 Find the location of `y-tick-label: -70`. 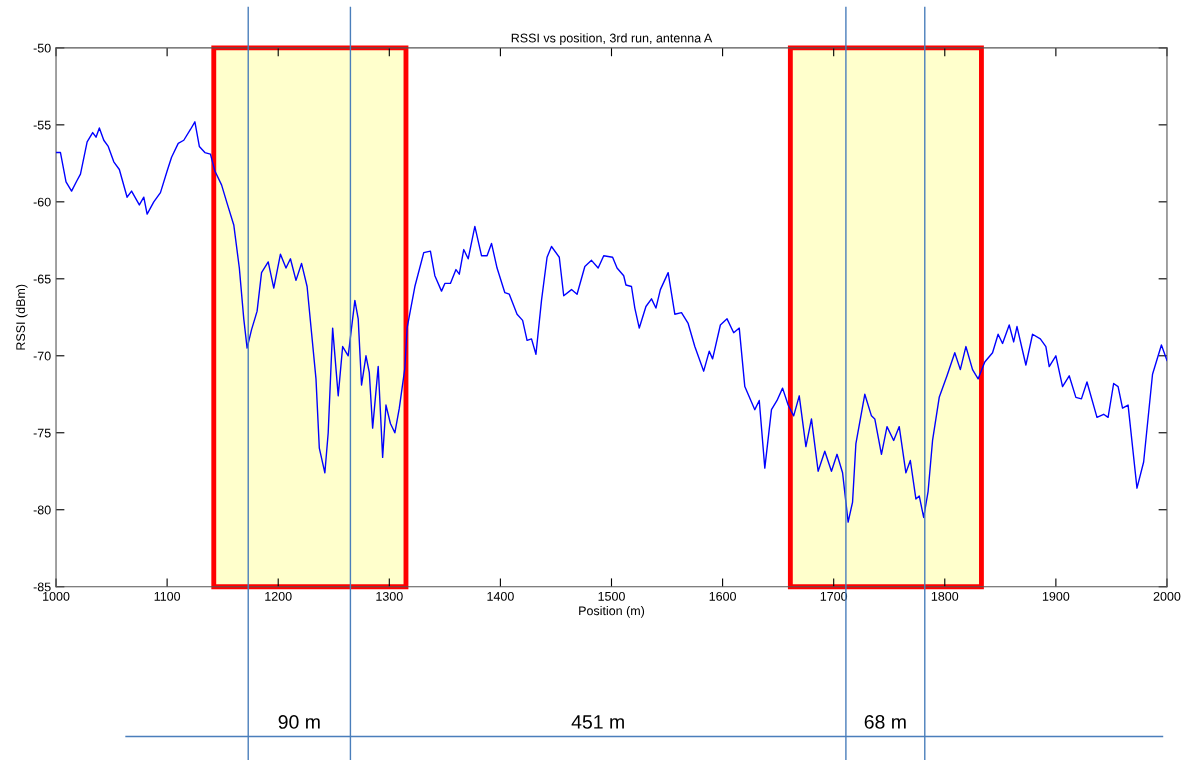

y-tick-label: -70 is located at coordinates (42, 356).